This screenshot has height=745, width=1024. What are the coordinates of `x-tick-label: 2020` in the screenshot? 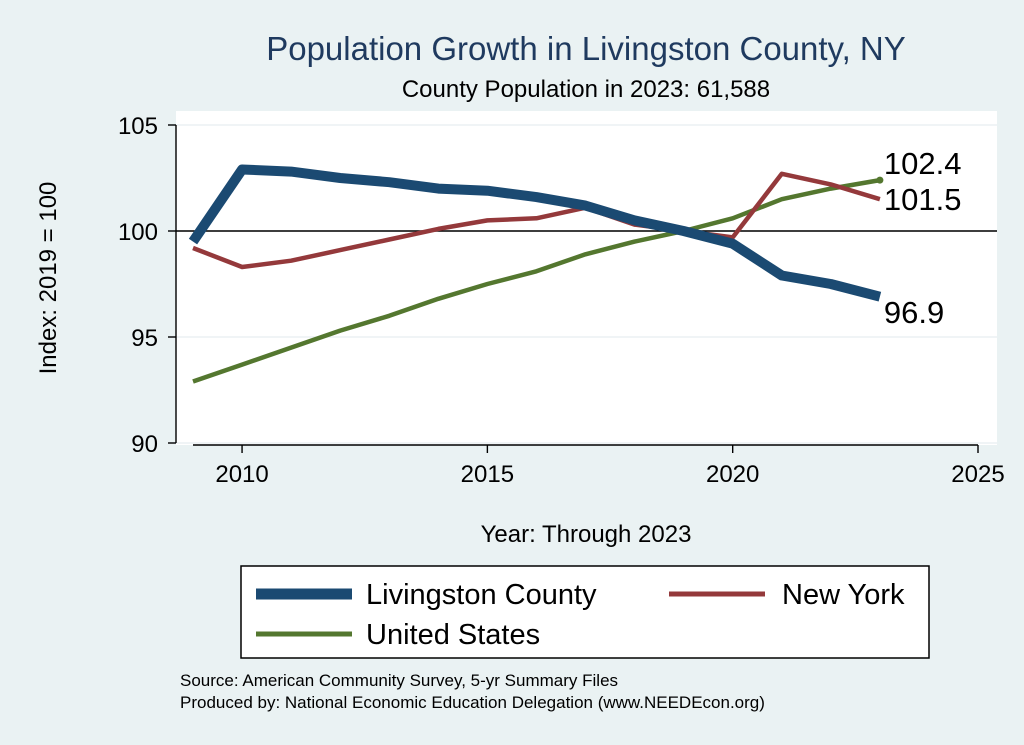 It's located at (732, 474).